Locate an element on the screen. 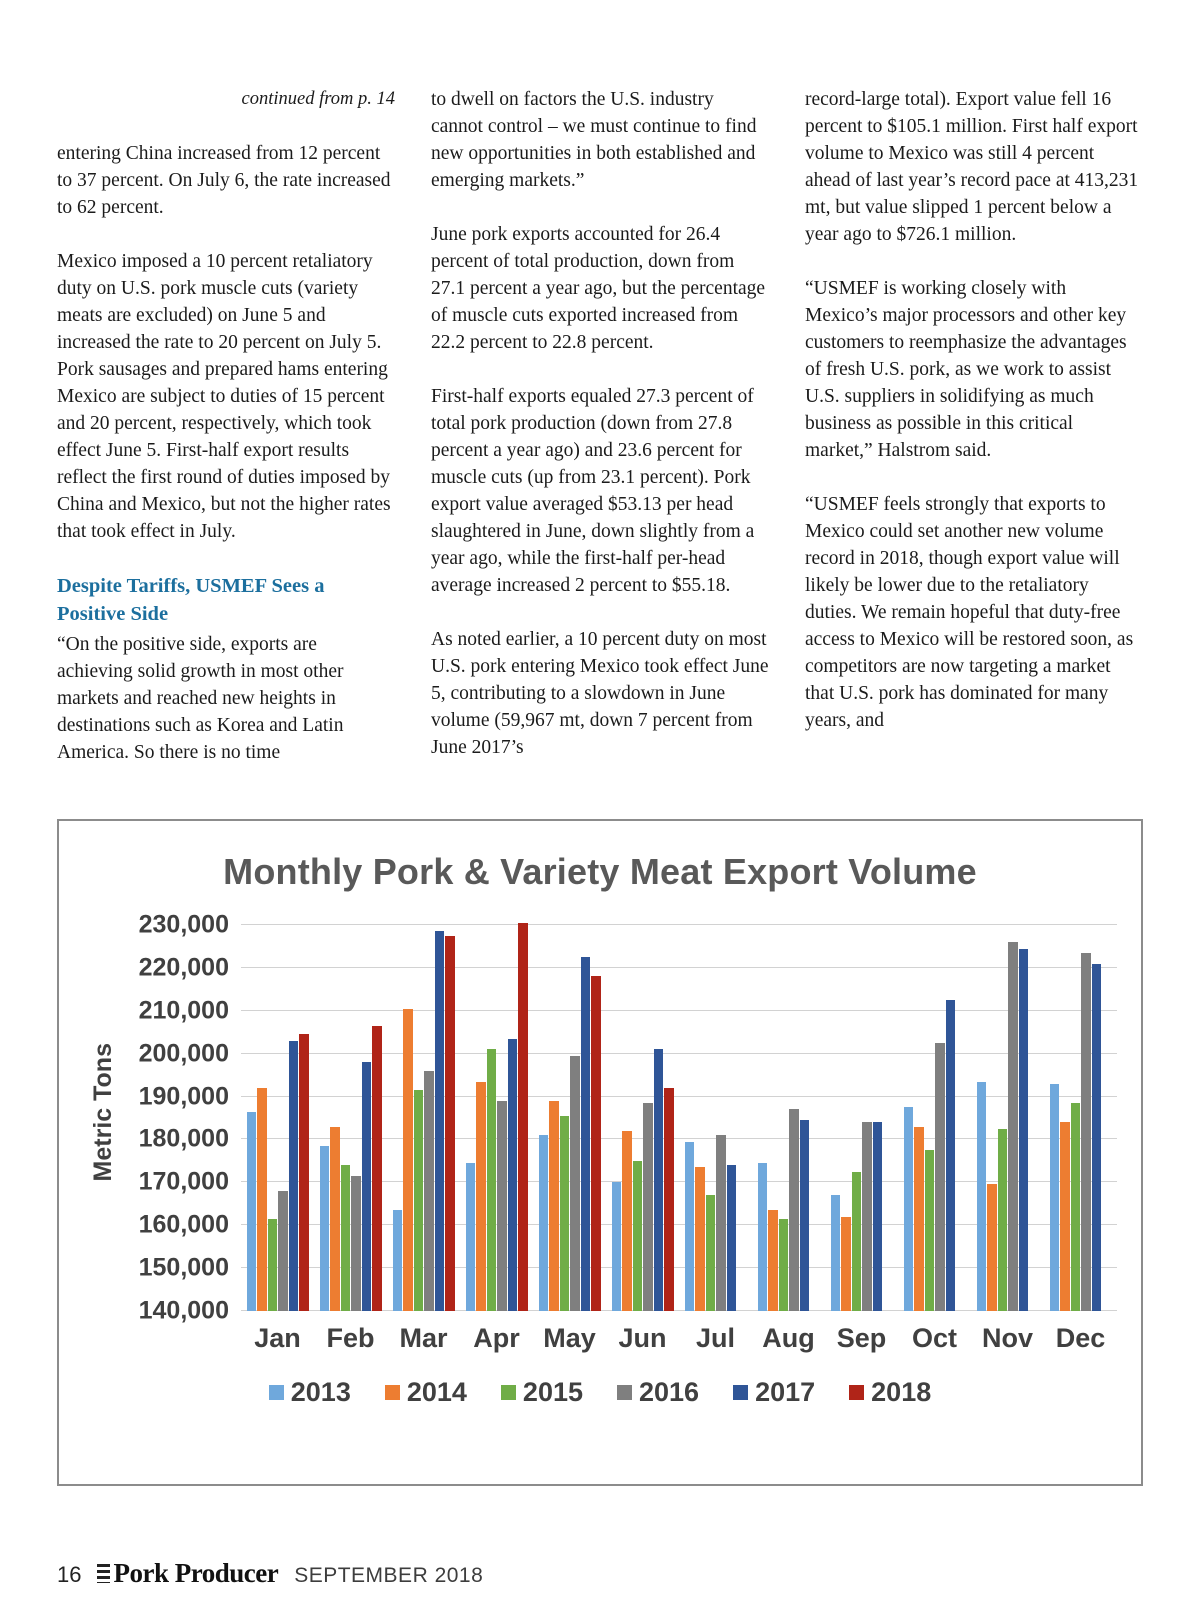 Image resolution: width=1200 pixels, height=1613 pixels. bar-2015-dec is located at coordinates (1075, 1207).